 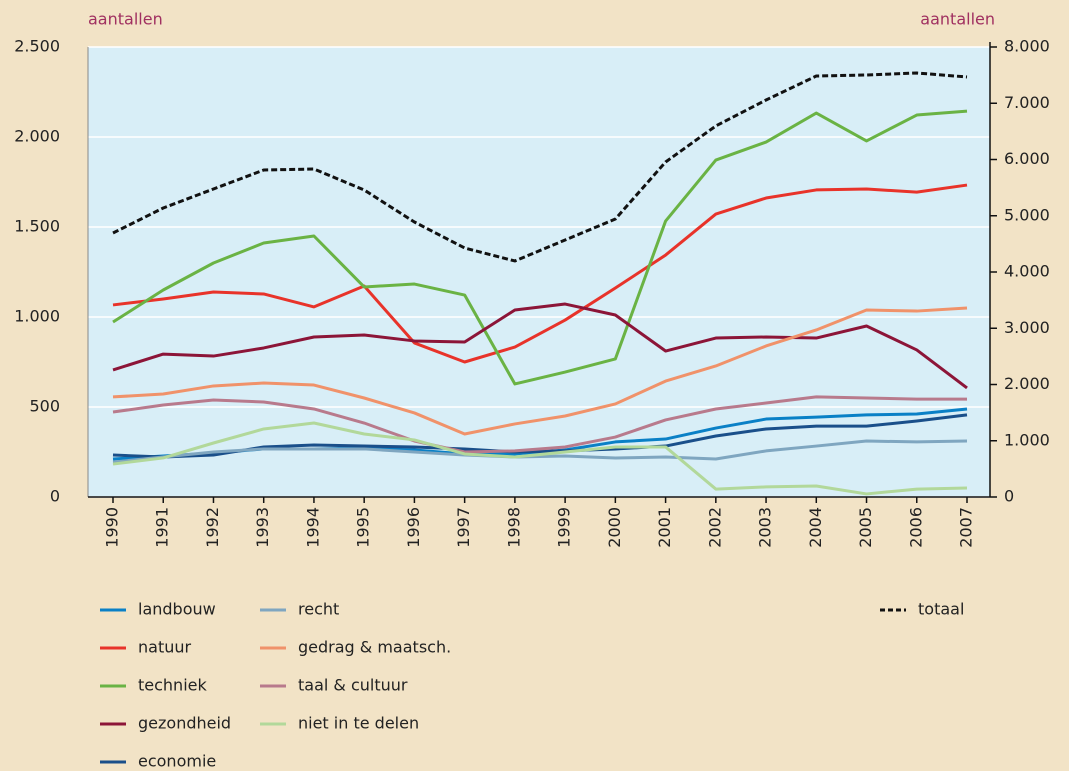 What do you see at coordinates (212, 527) in the screenshot?
I see `x-tick-label: 1992` at bounding box center [212, 527].